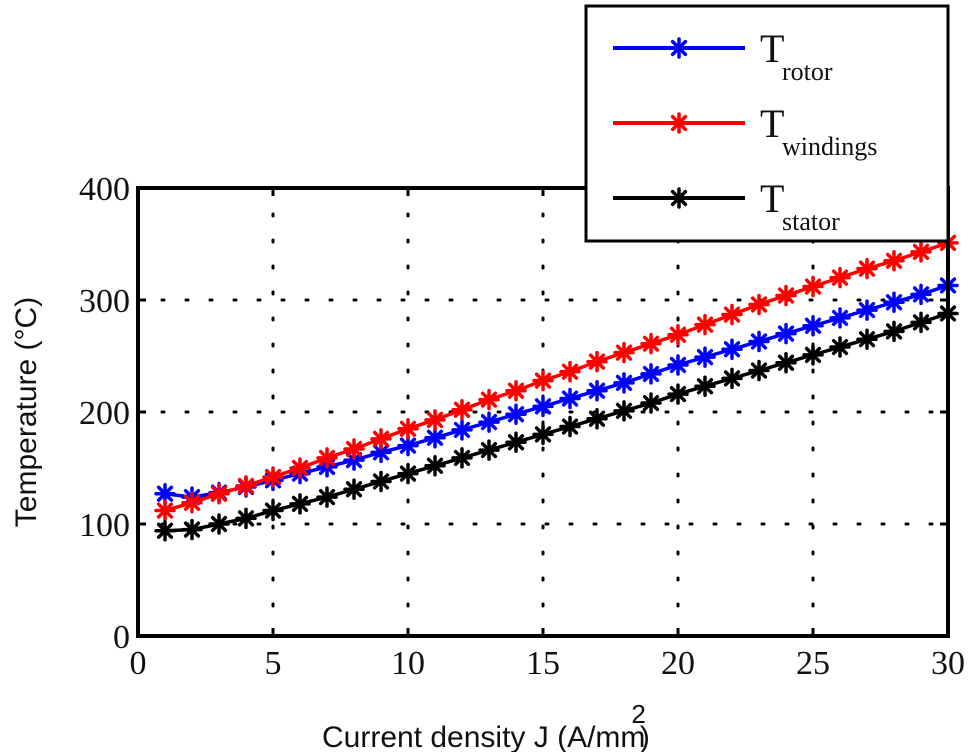  I want to click on legend-marker-stator, so click(679, 198).